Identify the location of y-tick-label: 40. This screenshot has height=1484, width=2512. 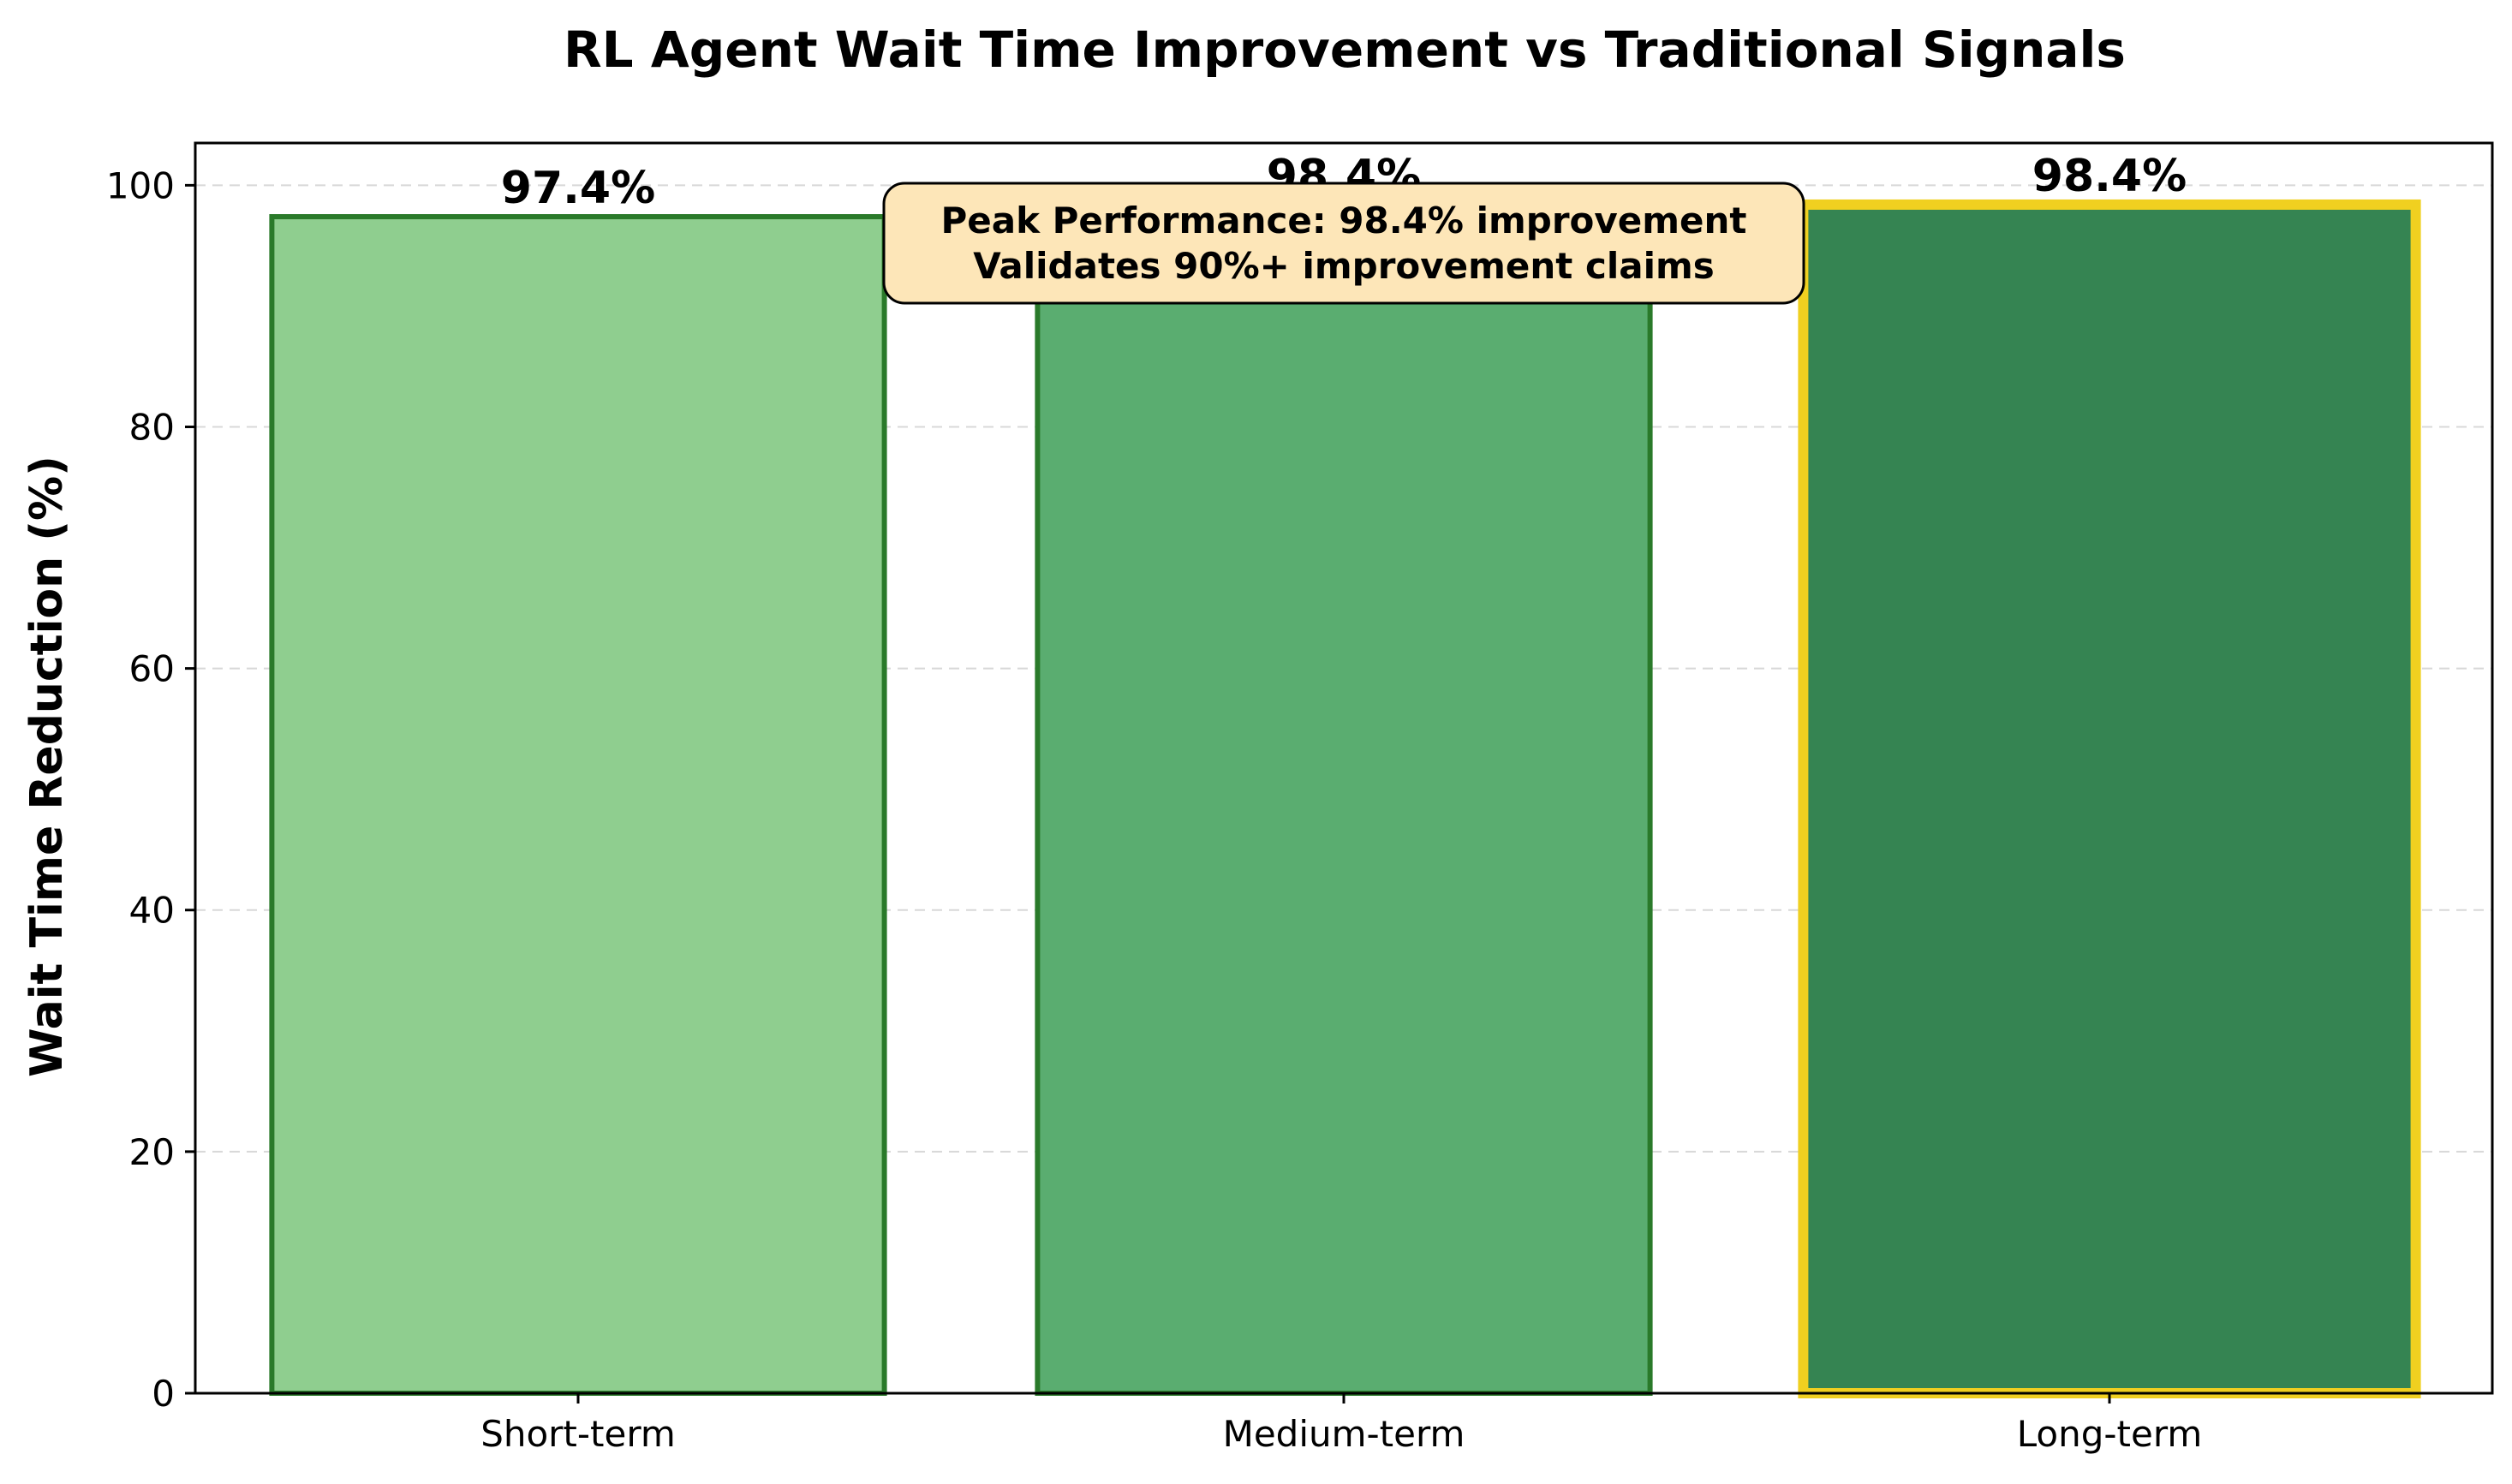
(152, 911).